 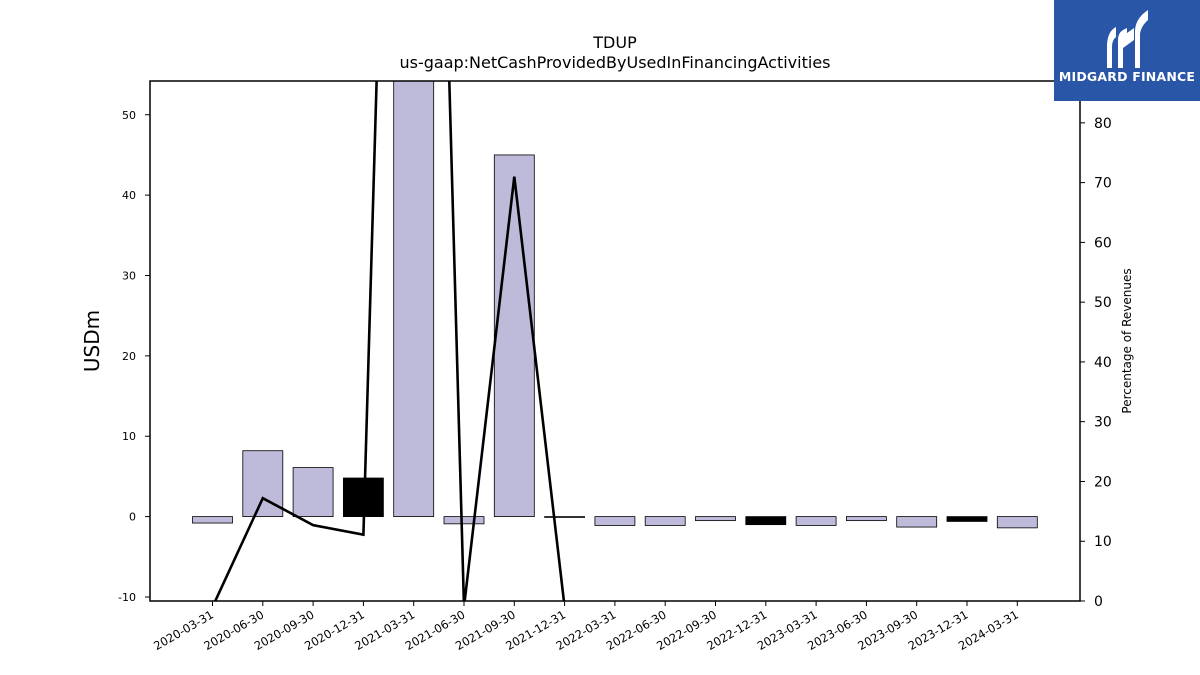 What do you see at coordinates (614, 42) in the screenshot?
I see `chart-title: TDUP` at bounding box center [614, 42].